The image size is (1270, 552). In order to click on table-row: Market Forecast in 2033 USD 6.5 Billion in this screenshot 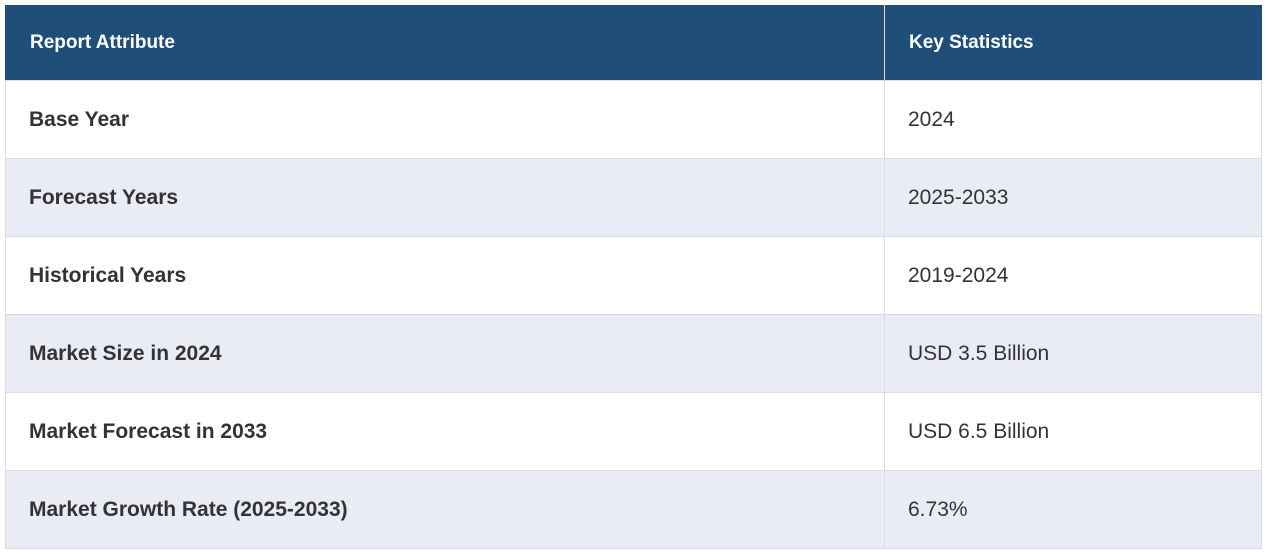, I will do `click(633, 431)`.